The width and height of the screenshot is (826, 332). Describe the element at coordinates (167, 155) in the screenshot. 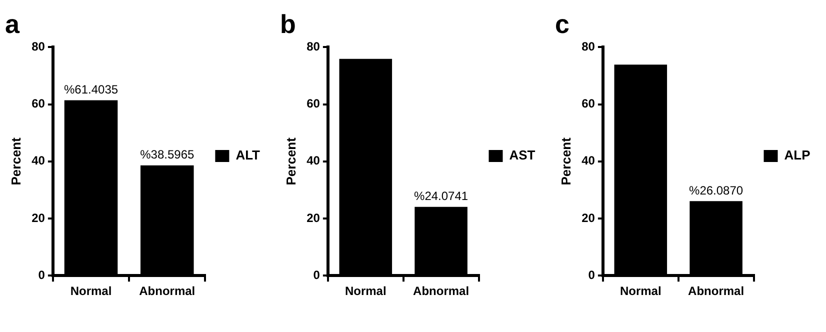

I see `data-label: %38.5965` at that location.